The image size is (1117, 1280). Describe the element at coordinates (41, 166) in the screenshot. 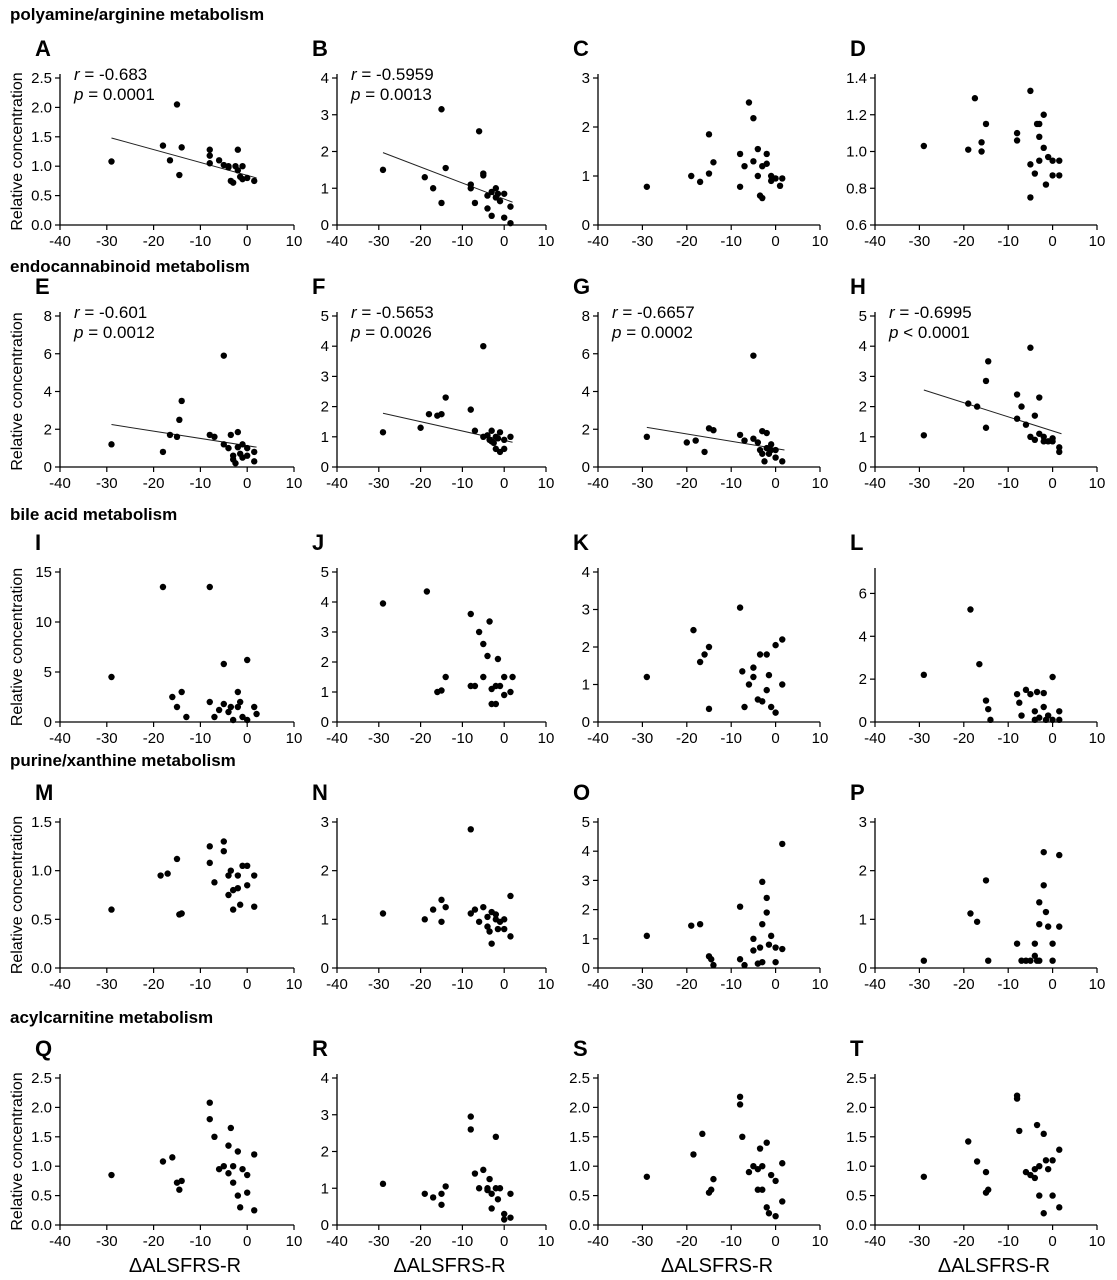

I see `y-tick-label: 1.0` at that location.